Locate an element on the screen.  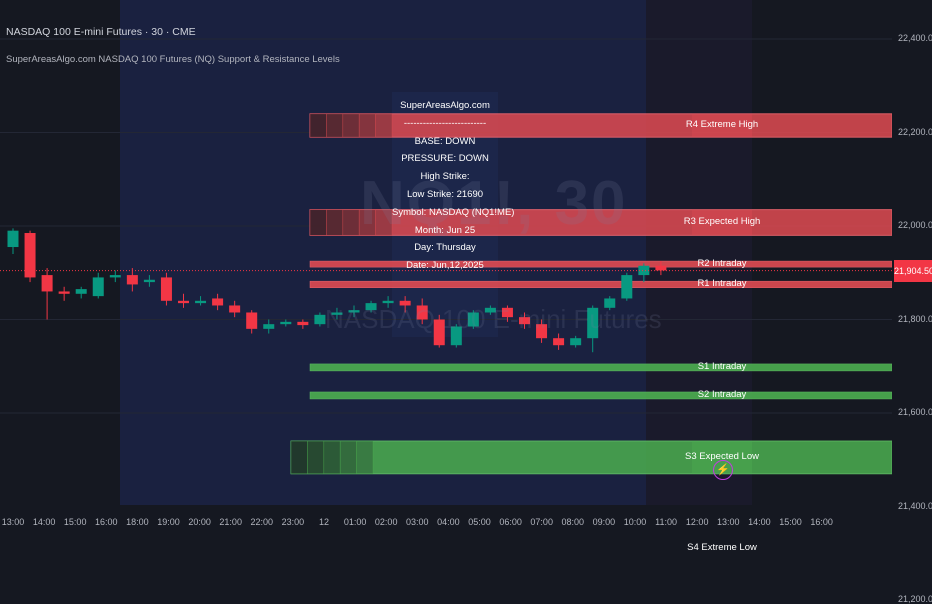
watermark-name: NASDAQ 100 E-mini Futures is located at coordinates (493, 319).